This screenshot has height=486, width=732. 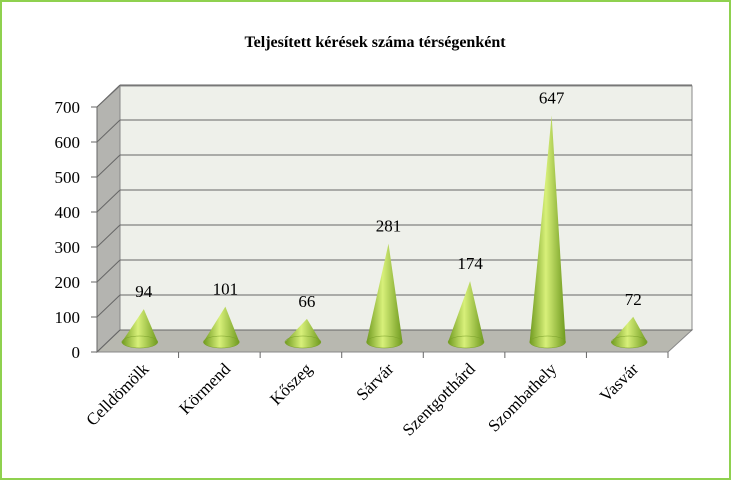 I want to click on data-label: 281, so click(x=389, y=226).